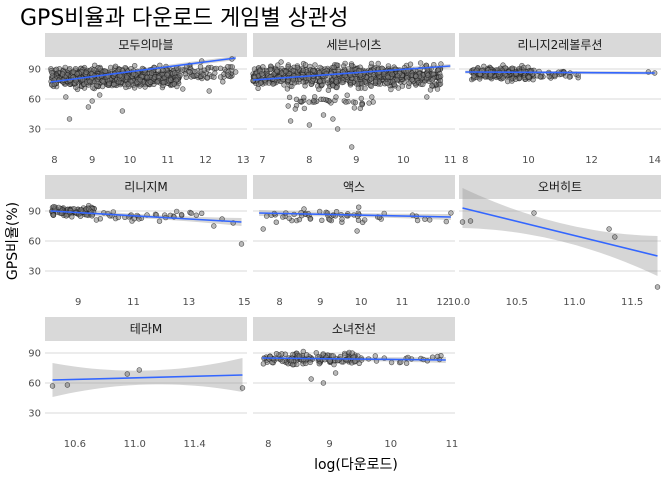 The height and width of the screenshot is (480, 672). I want to click on x-tick-label: 12, so click(205, 160).